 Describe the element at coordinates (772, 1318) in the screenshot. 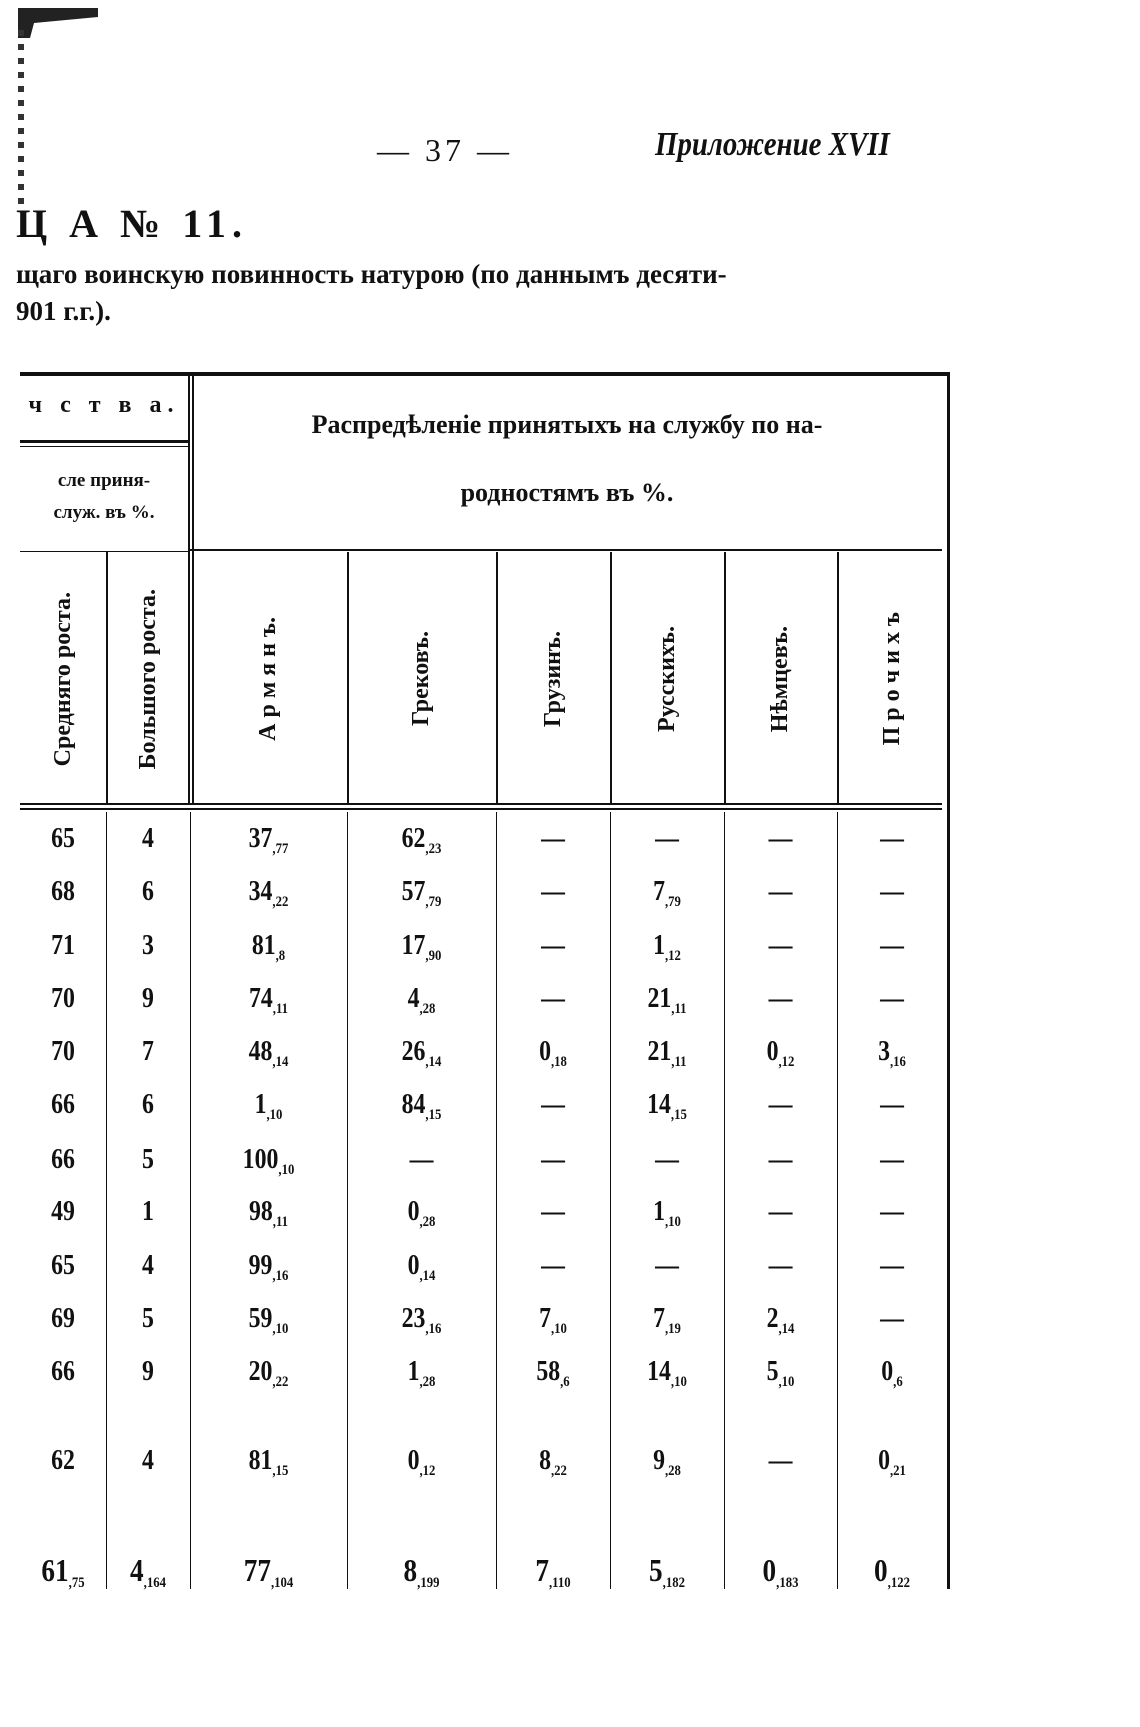

I see `cell-integer: 2` at that location.